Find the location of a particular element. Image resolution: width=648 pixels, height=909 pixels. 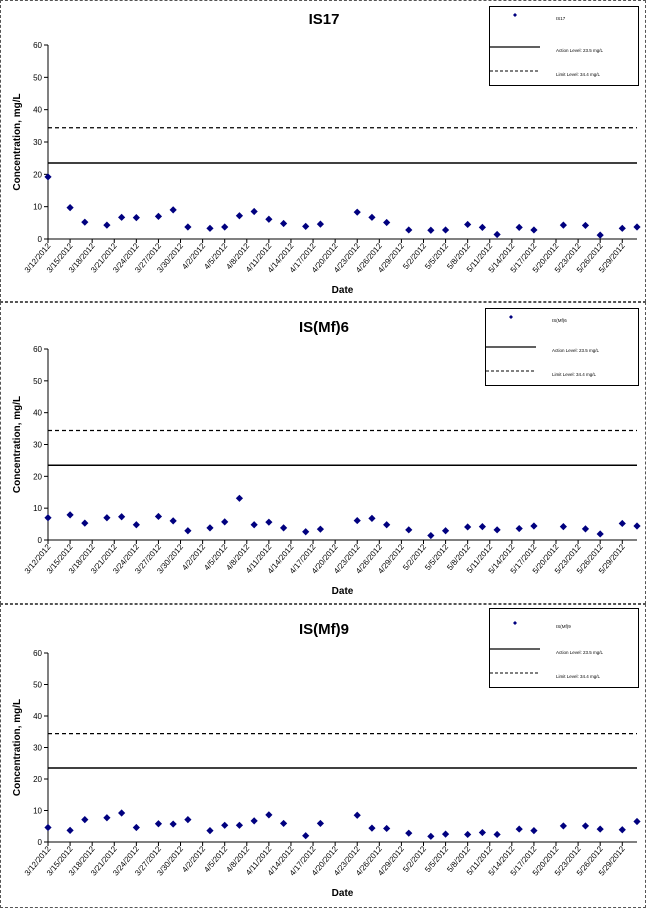

y-tick-label: 60 is located at coordinates (37, 45).